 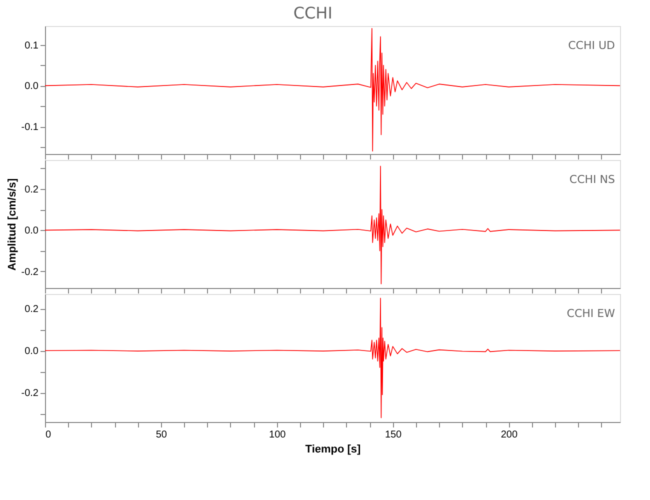 What do you see at coordinates (49, 435) in the screenshot?
I see `x-tick-label: 0` at bounding box center [49, 435].